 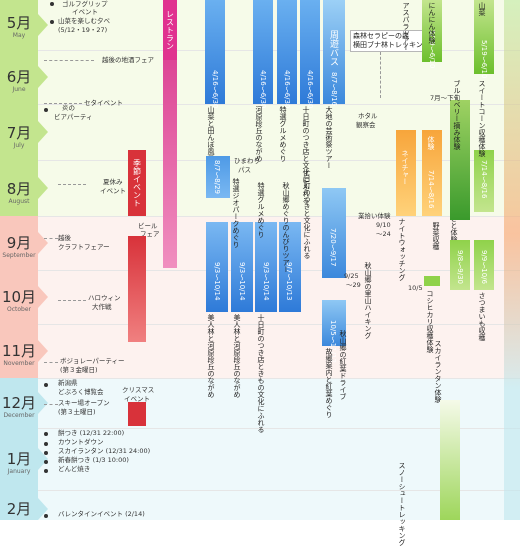 What do you see at coordinates (366, 125) in the screenshot?
I see `label-hotaru-line2: 観察会` at bounding box center [366, 125].